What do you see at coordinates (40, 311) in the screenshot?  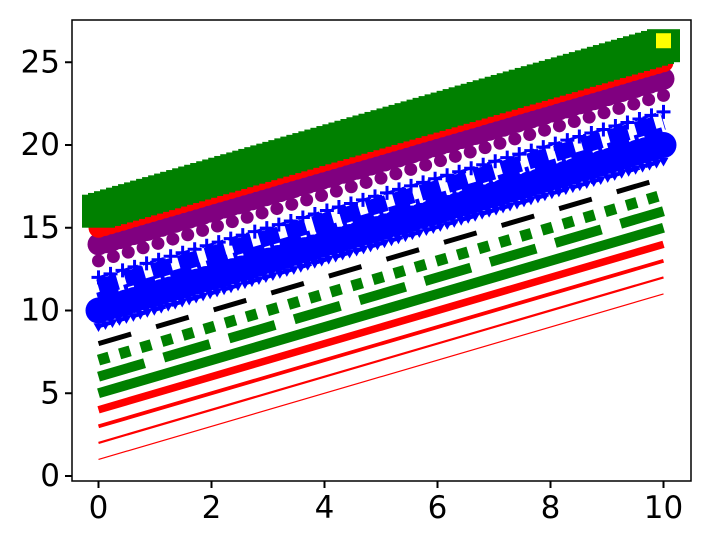 I see `y-tick-label: 10` at bounding box center [40, 311].